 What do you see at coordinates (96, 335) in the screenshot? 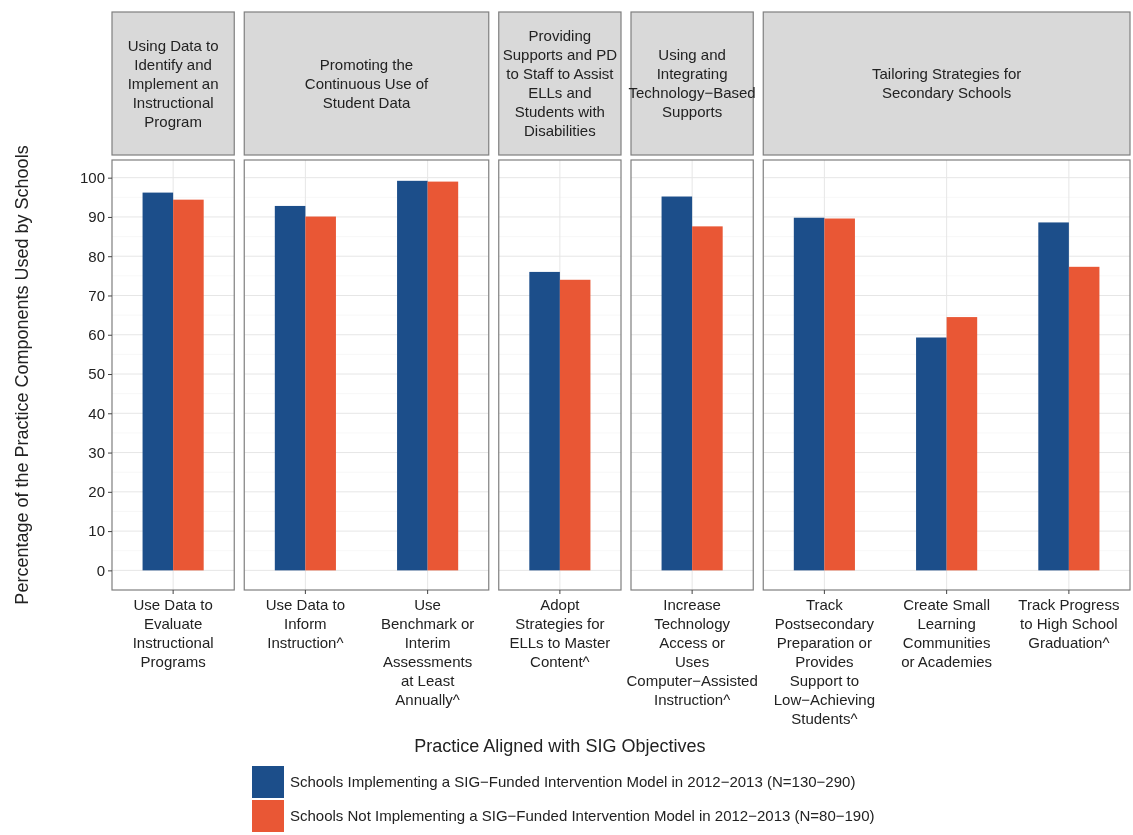
I see `y-tick-label: 60` at bounding box center [96, 335].